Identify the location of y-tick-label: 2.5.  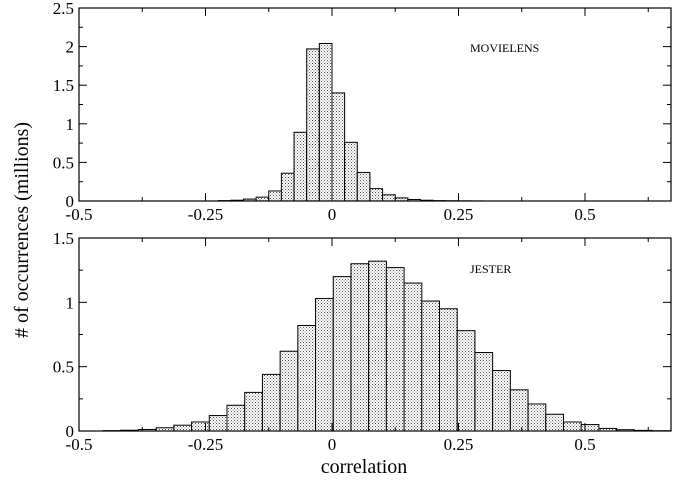
(63, 9).